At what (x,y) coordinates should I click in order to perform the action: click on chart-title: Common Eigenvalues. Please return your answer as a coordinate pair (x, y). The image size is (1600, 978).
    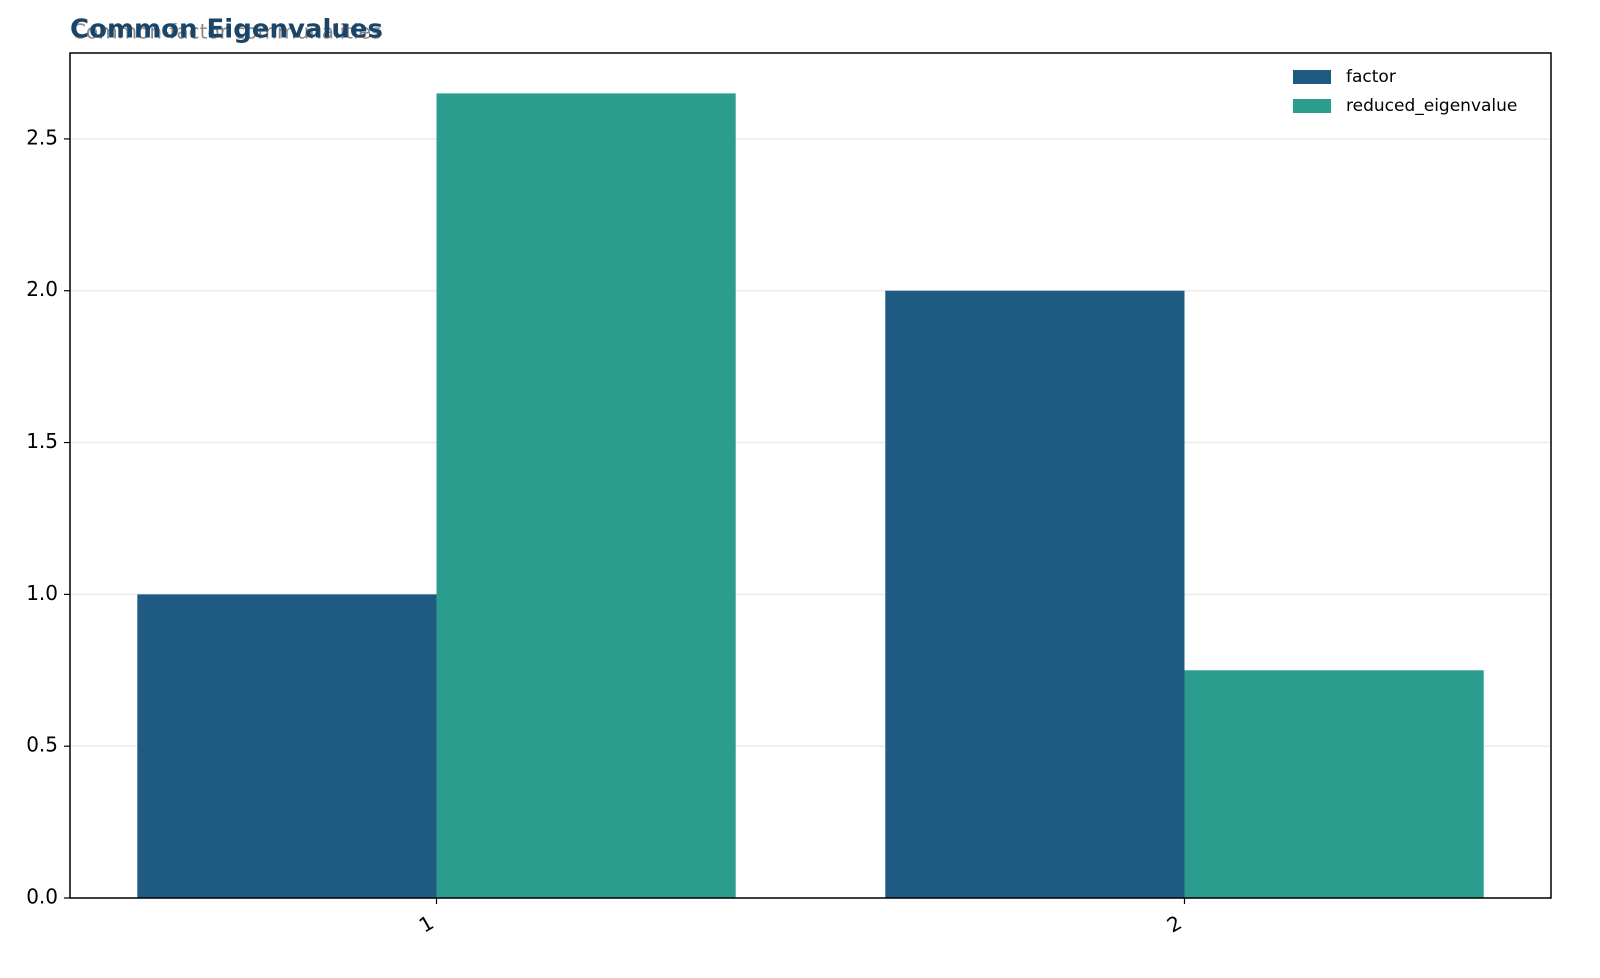
    Looking at the image, I should click on (226, 30).